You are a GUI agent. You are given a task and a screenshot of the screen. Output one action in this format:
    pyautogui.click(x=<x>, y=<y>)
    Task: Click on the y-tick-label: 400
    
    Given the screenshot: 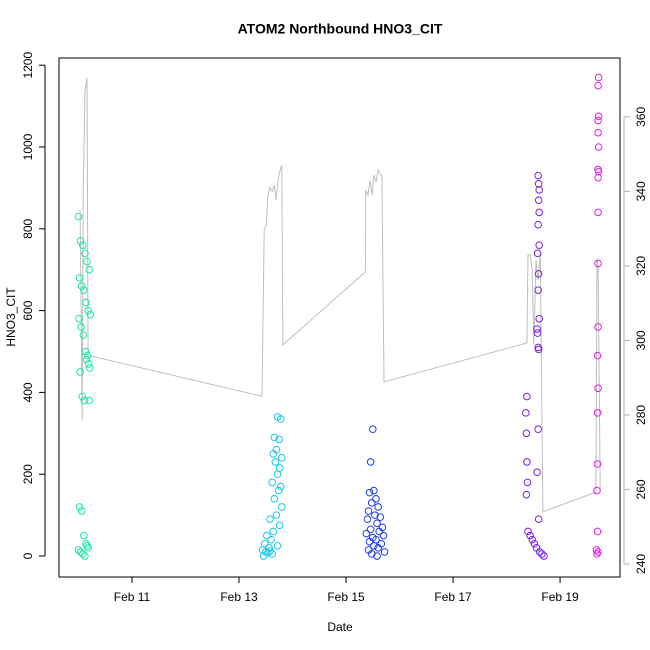 What is the action you would take?
    pyautogui.click(x=28, y=392)
    